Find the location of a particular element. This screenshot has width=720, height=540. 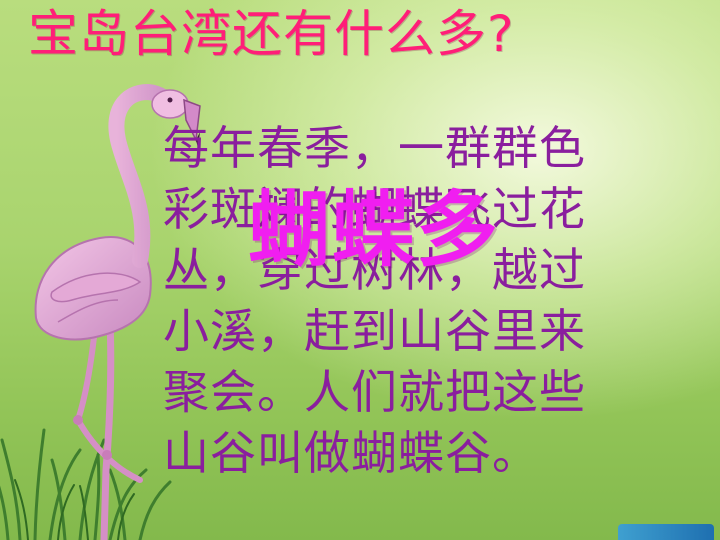

overlay-highlight-word: 蝴蝶多 is located at coordinates (374, 230).